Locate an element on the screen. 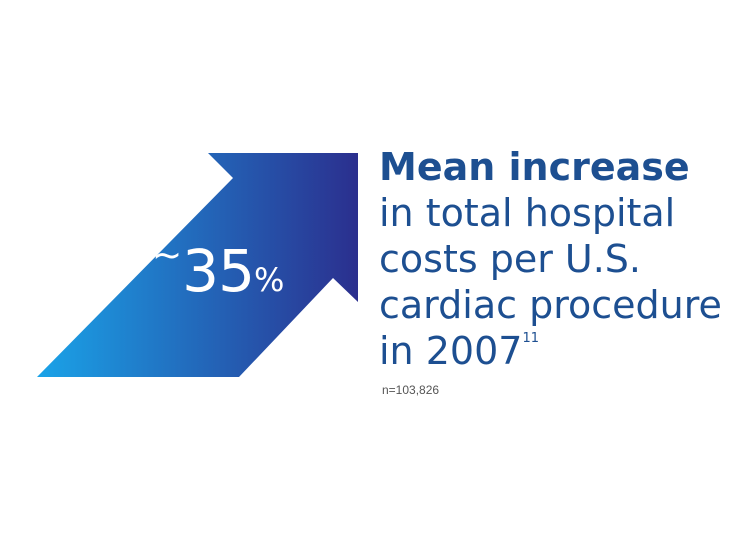 Image resolution: width=740 pixels, height=533 pixels. sample-size-note: n=103,826 is located at coordinates (411, 390).